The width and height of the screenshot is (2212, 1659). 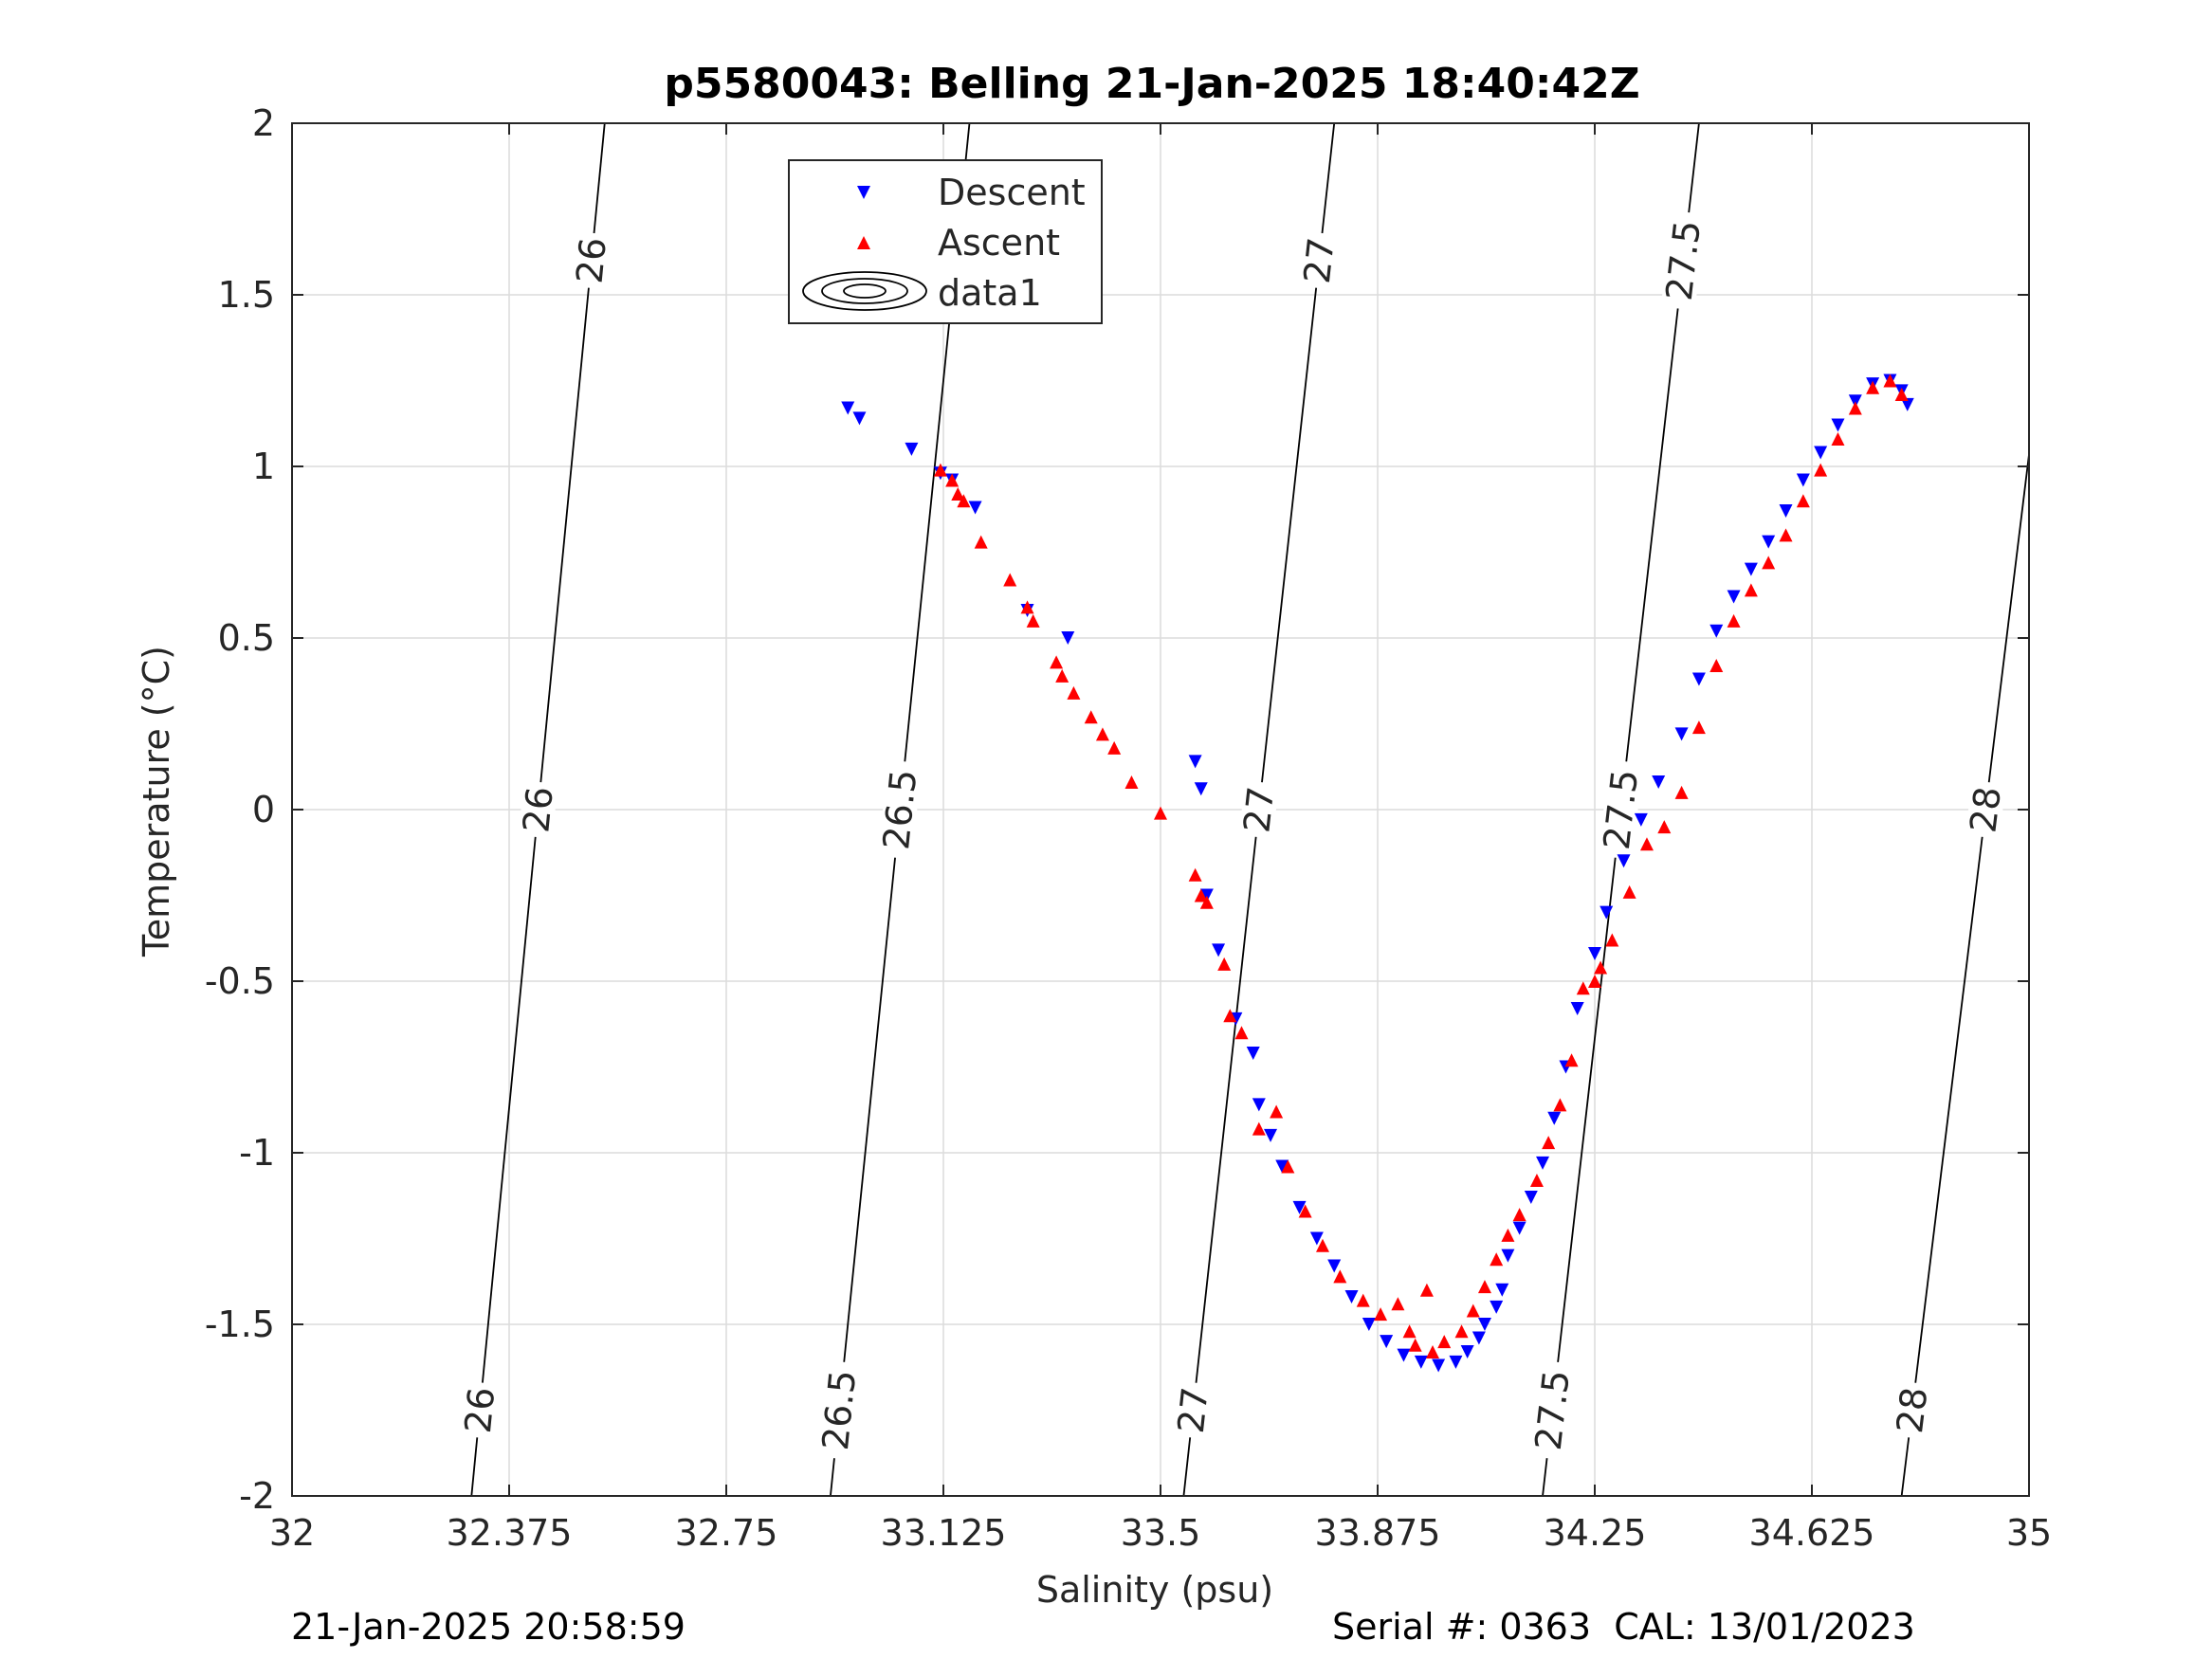 What do you see at coordinates (863, 242) in the screenshot?
I see `legend-ascent-marker` at bounding box center [863, 242].